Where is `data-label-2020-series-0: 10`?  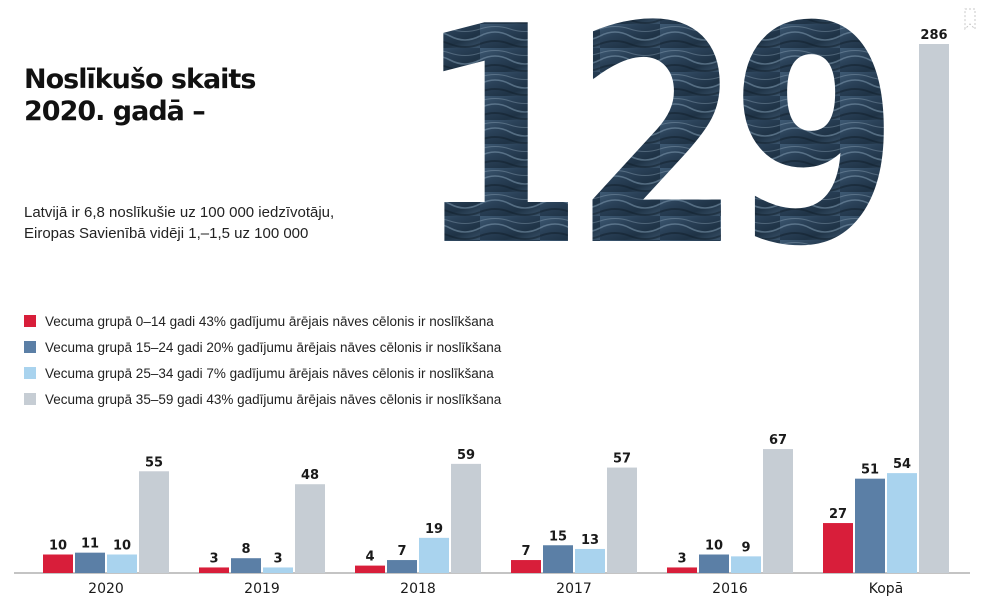
data-label-2020-series-0: 10 is located at coordinates (58, 546).